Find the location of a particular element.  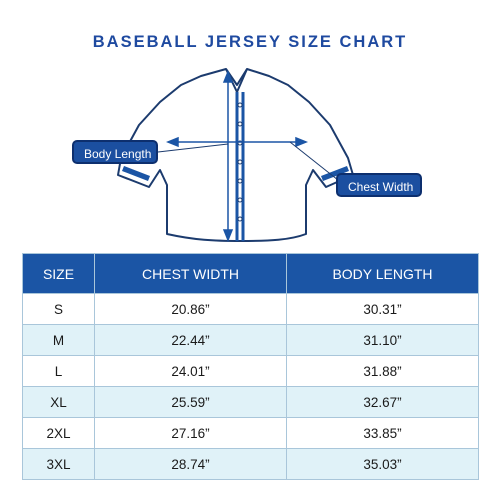

body-length-cell: 31.10” is located at coordinates (382, 340).